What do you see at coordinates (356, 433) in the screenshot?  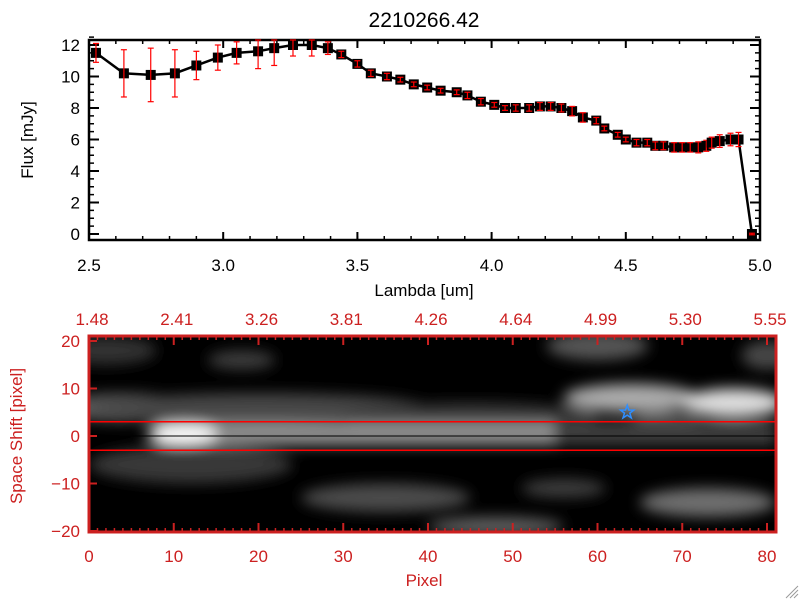 I see `trace-band` at bounding box center [356, 433].